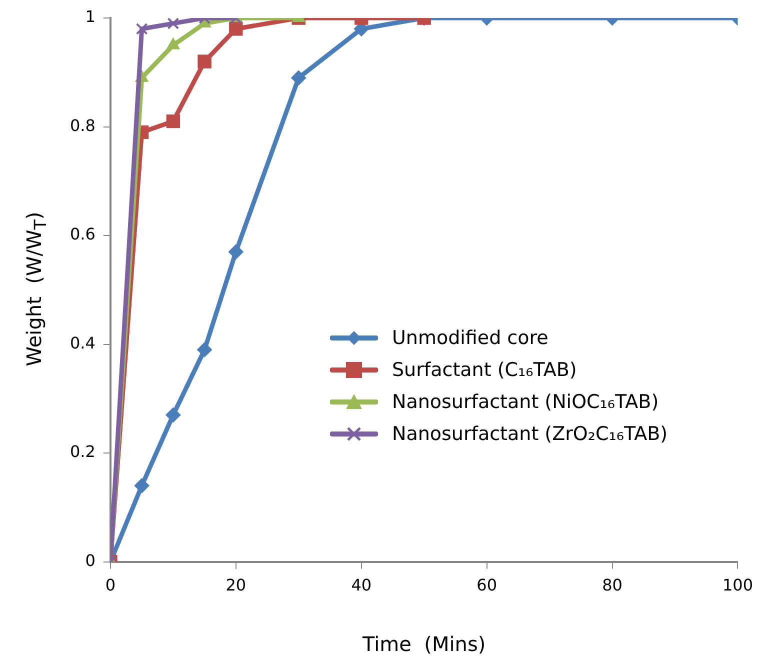 The width and height of the screenshot is (761, 666). Describe the element at coordinates (486, 585) in the screenshot. I see `x-tick-label: 60` at that location.